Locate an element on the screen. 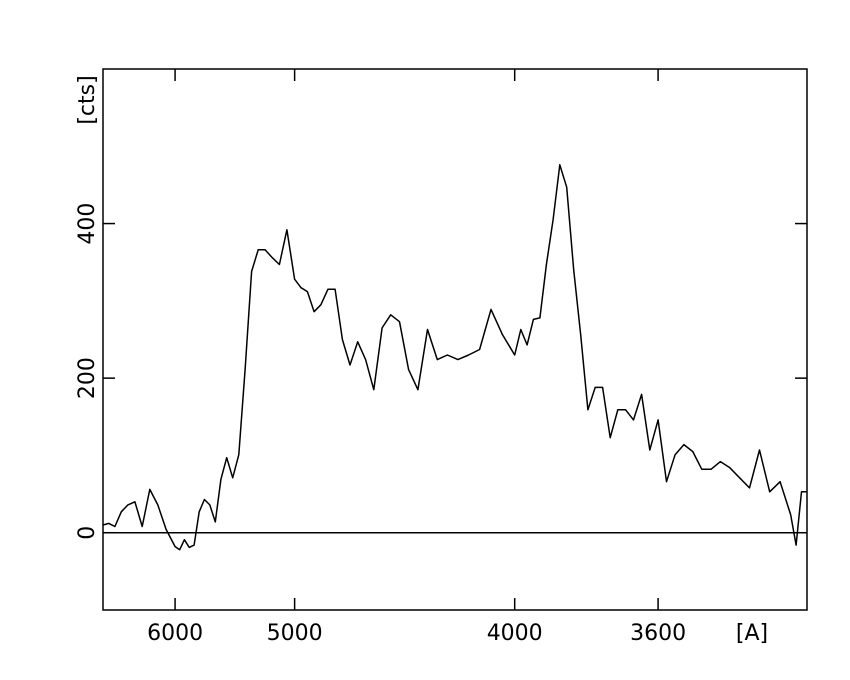 Image resolution: width=850 pixels, height=680 pixels. x-tick-label: 3600 is located at coordinates (658, 633).